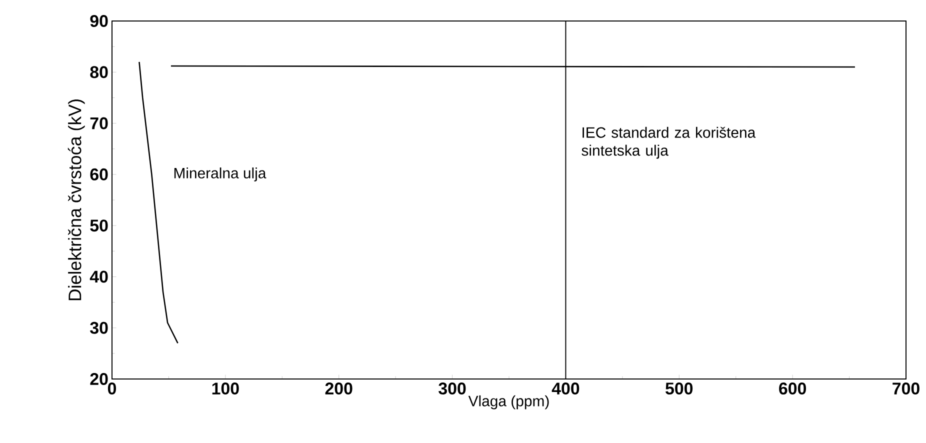 The height and width of the screenshot is (443, 926). What do you see at coordinates (225, 388) in the screenshot?
I see `x-tick-label: 100` at bounding box center [225, 388].